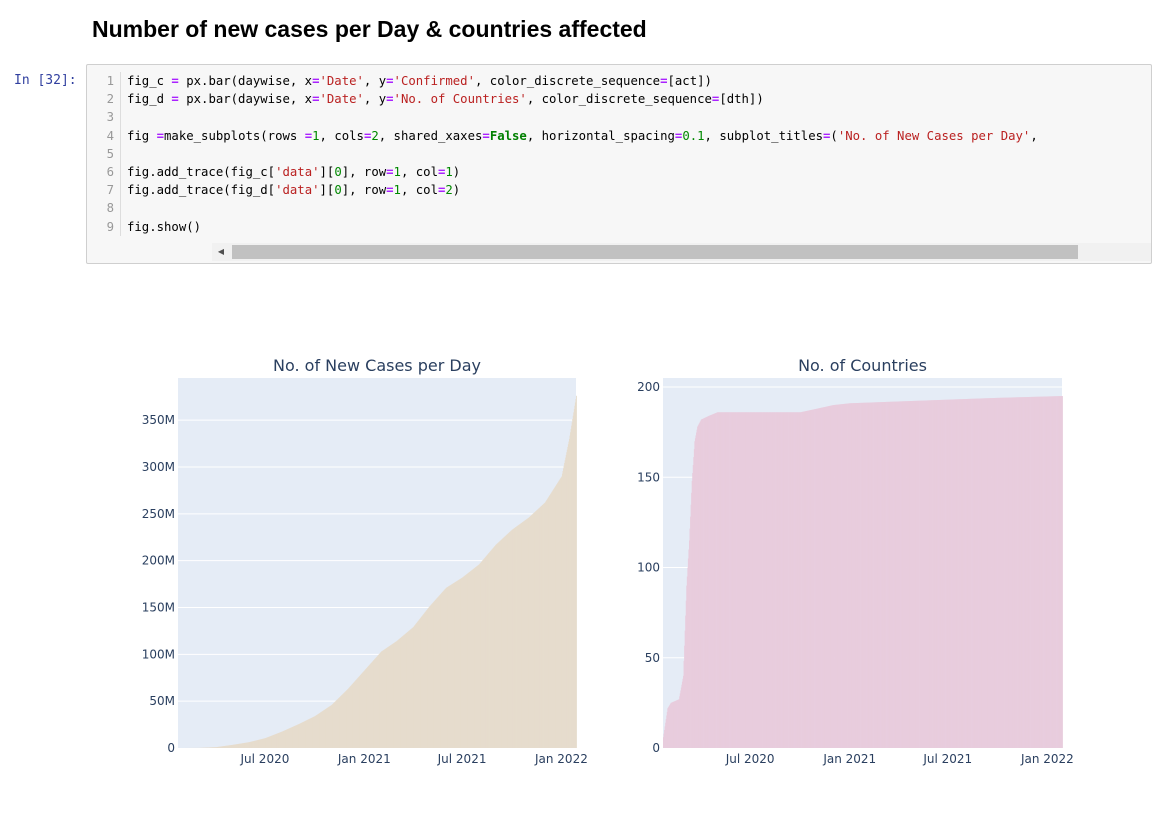 The height and width of the screenshot is (814, 1166). I want to click on code-line: 9 fig.show(), so click(619, 226).